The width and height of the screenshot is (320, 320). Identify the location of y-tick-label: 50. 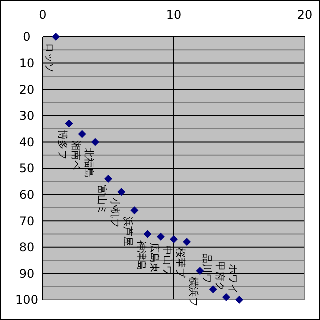
(27, 169).